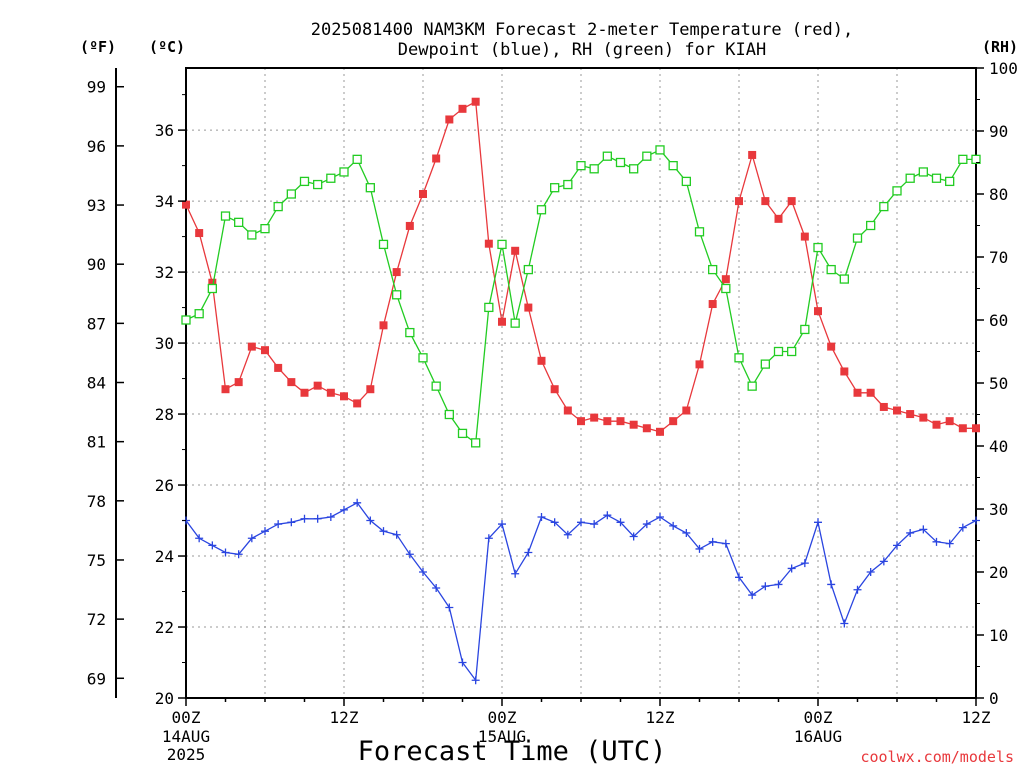 Image resolution: width=1024 pixels, height=768 pixels. I want to click on fahrenheit-tick-label: 90, so click(96, 264).